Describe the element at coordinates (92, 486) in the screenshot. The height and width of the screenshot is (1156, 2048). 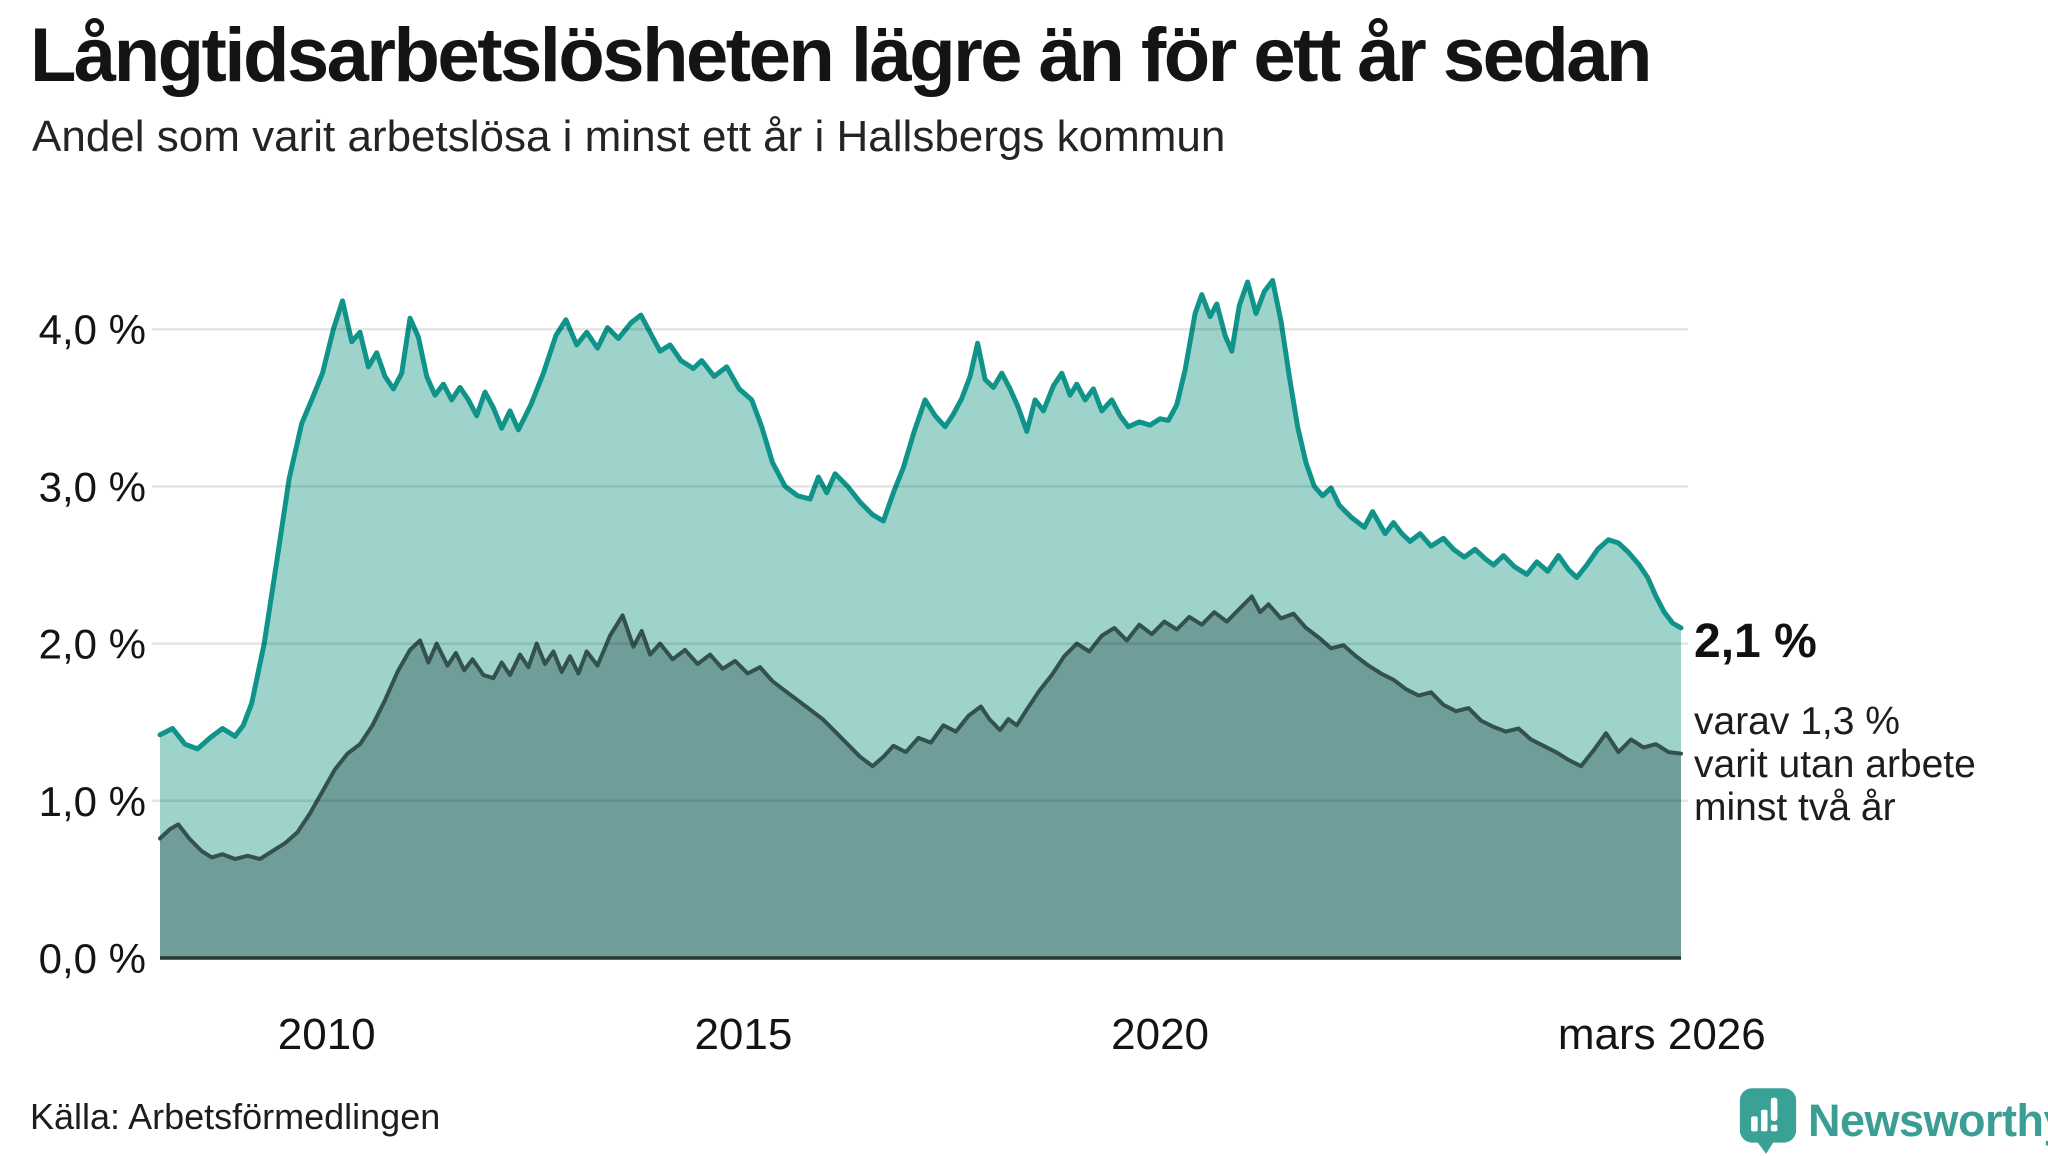
I see `y-tick-label: 3,0 %` at that location.